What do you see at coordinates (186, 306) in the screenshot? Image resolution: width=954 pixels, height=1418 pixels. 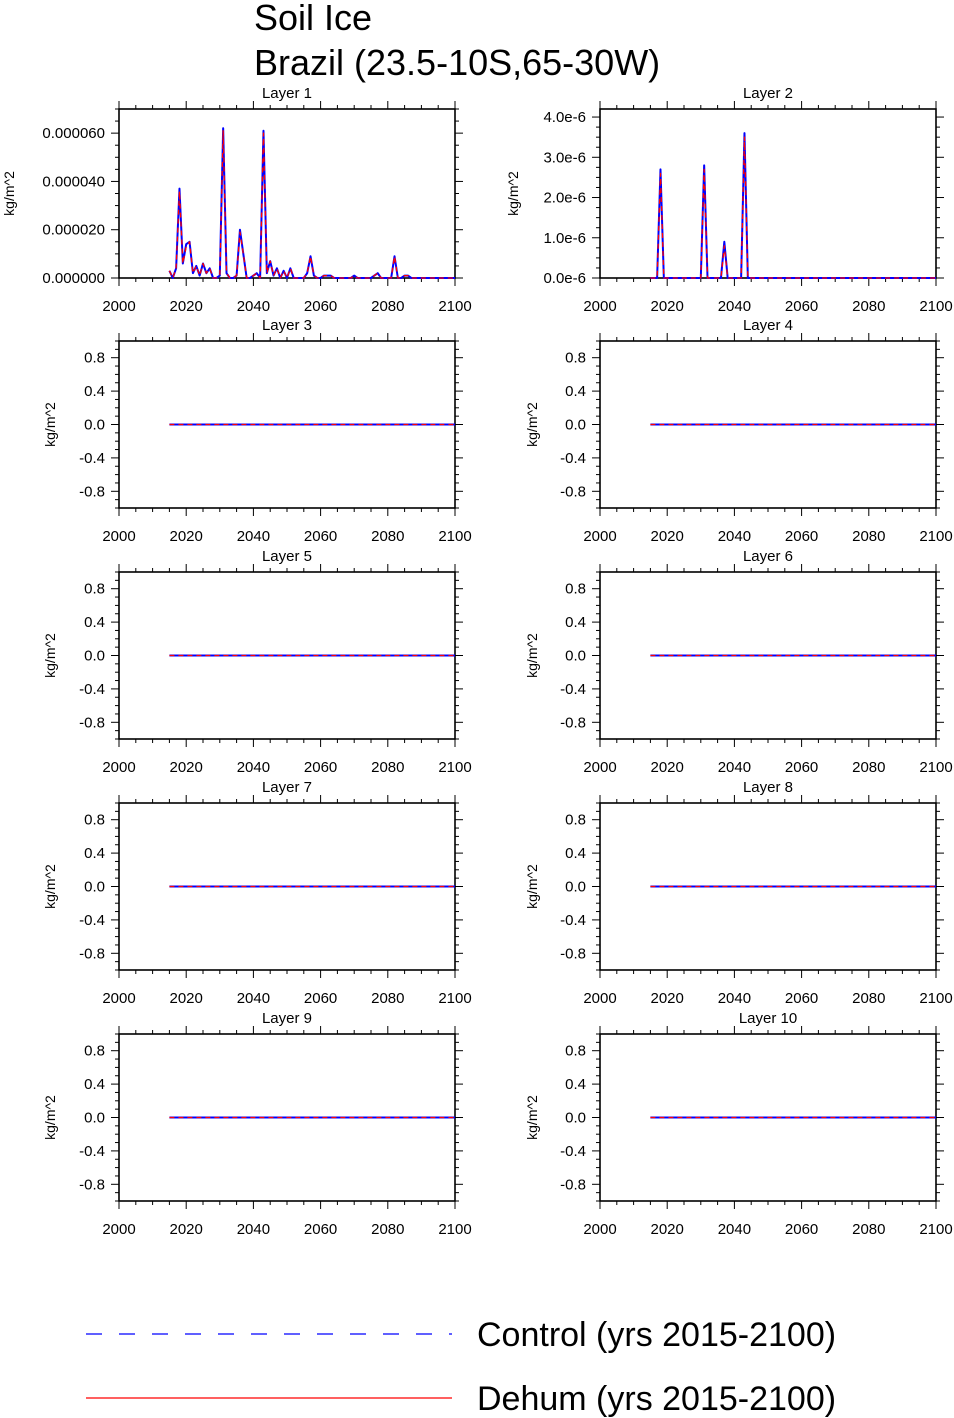 I see `layer-1-x-tick-label: 2020` at bounding box center [186, 306].